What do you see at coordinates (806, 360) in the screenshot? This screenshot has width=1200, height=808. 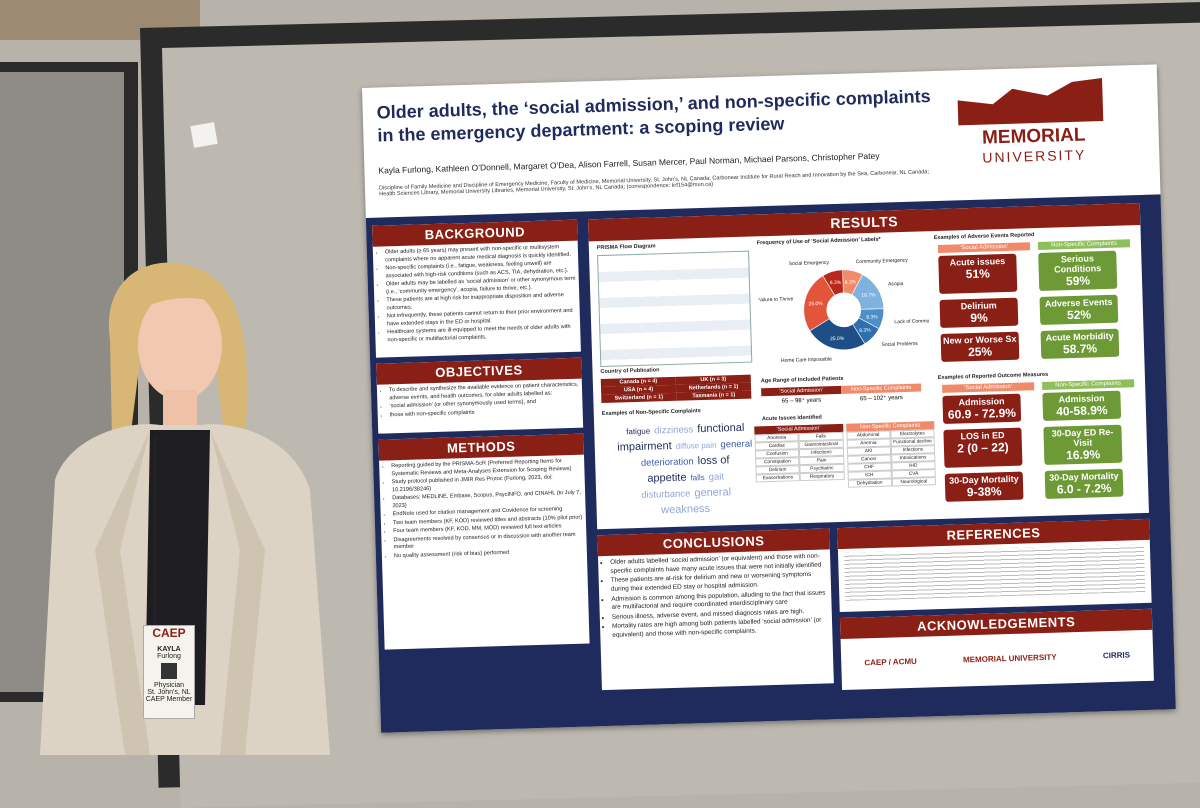 I see `segment-name: Home Care Impossible` at bounding box center [806, 360].